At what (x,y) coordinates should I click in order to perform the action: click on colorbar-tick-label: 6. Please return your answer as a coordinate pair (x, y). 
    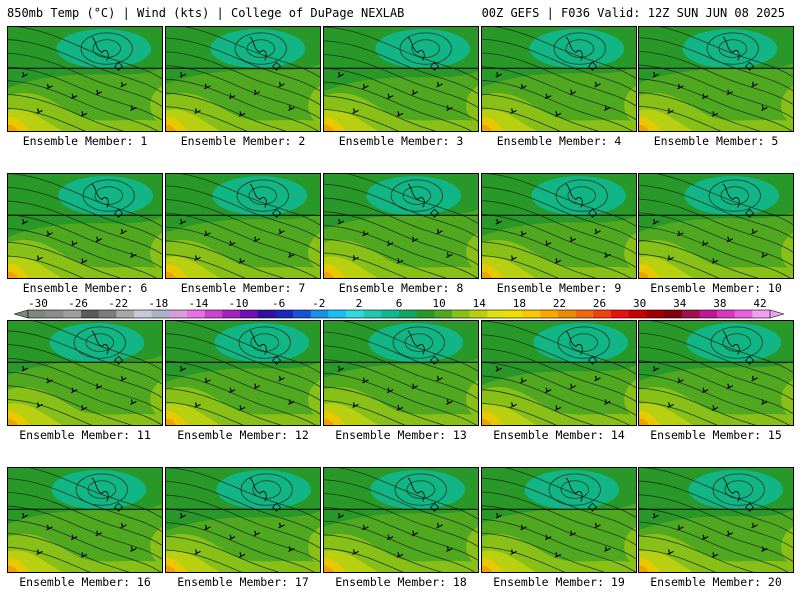
    Looking at the image, I should click on (399, 303).